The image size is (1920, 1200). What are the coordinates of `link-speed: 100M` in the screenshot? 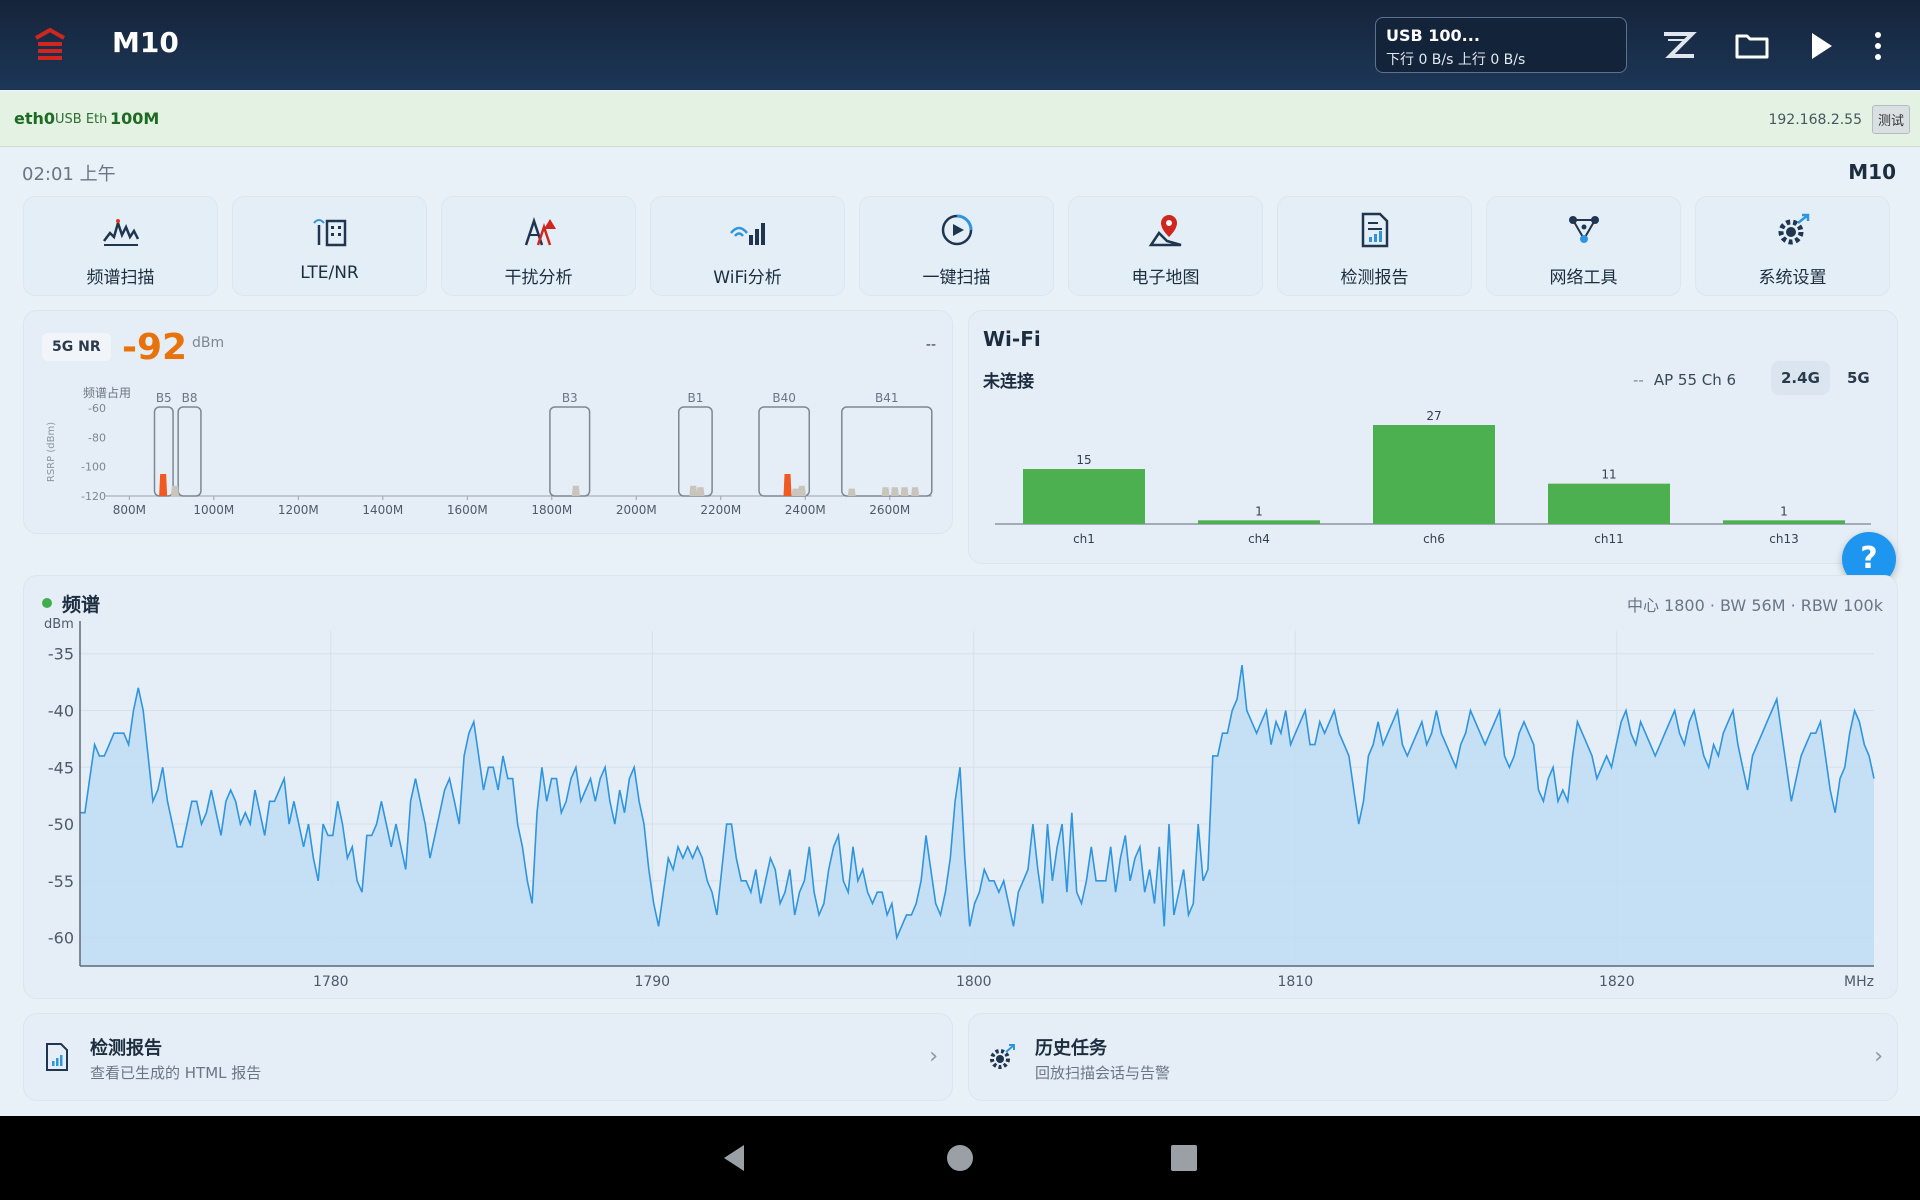 It's located at (135, 118).